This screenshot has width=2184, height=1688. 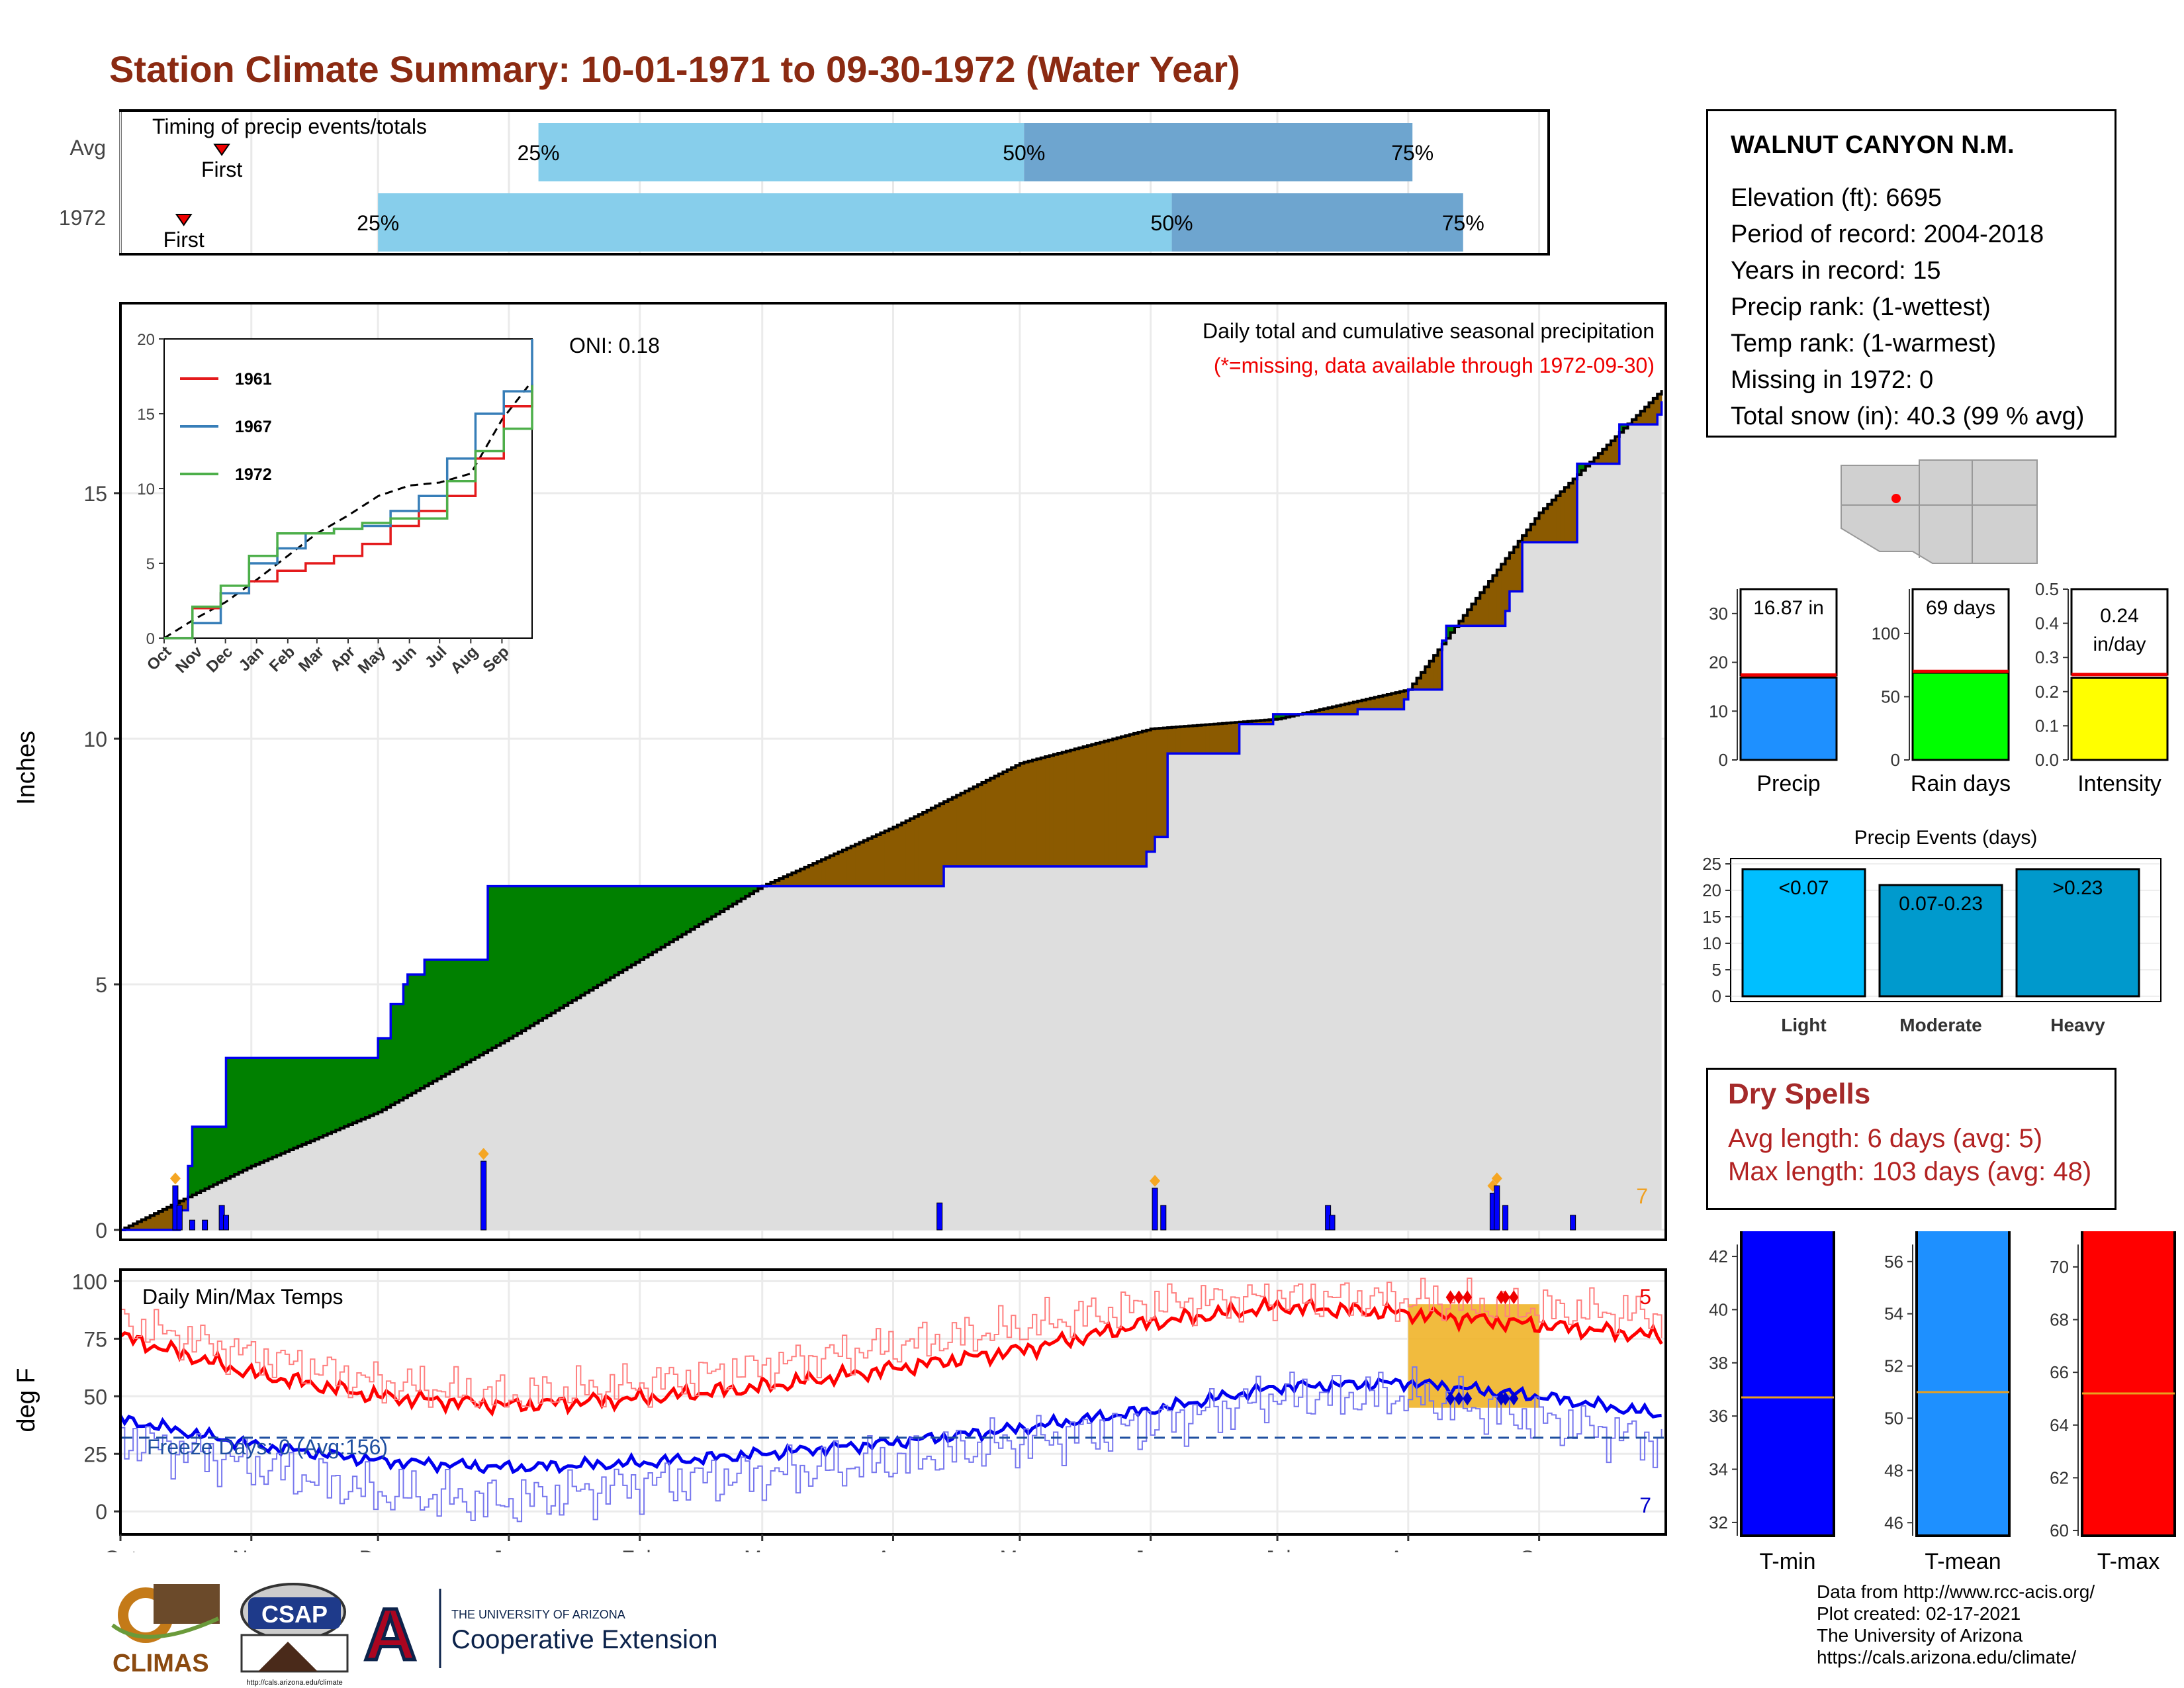 What do you see at coordinates (253, 427) in the screenshot?
I see `inset-legend-label: 1967` at bounding box center [253, 427].